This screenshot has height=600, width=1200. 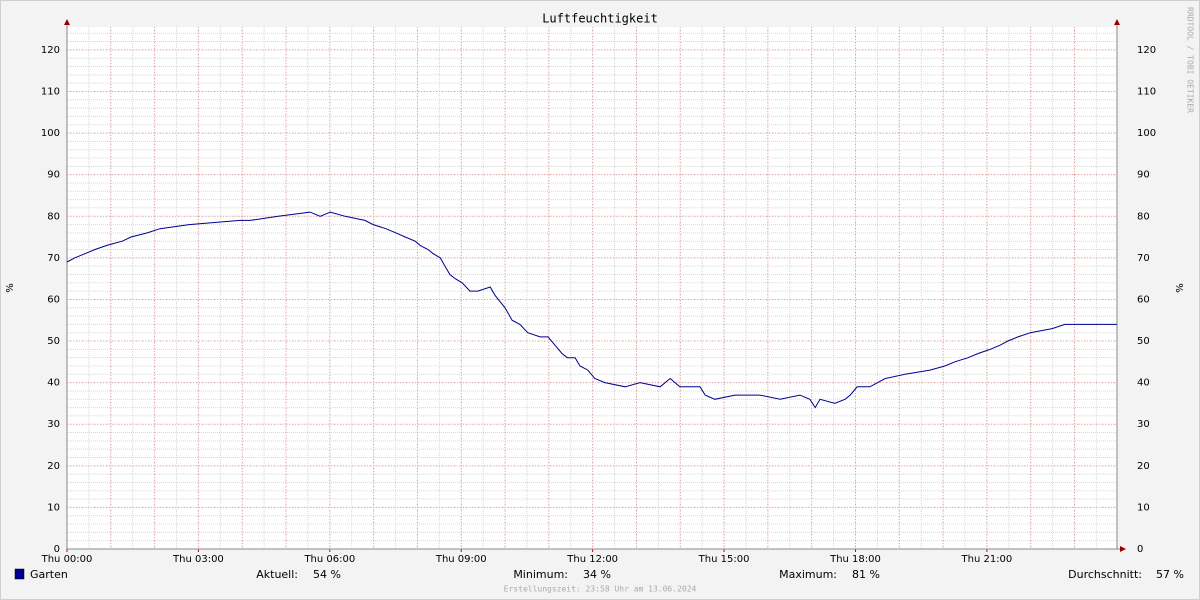 What do you see at coordinates (1190, 60) in the screenshot?
I see `watermark: RRDTOOL / TOBI OETIKER` at bounding box center [1190, 60].